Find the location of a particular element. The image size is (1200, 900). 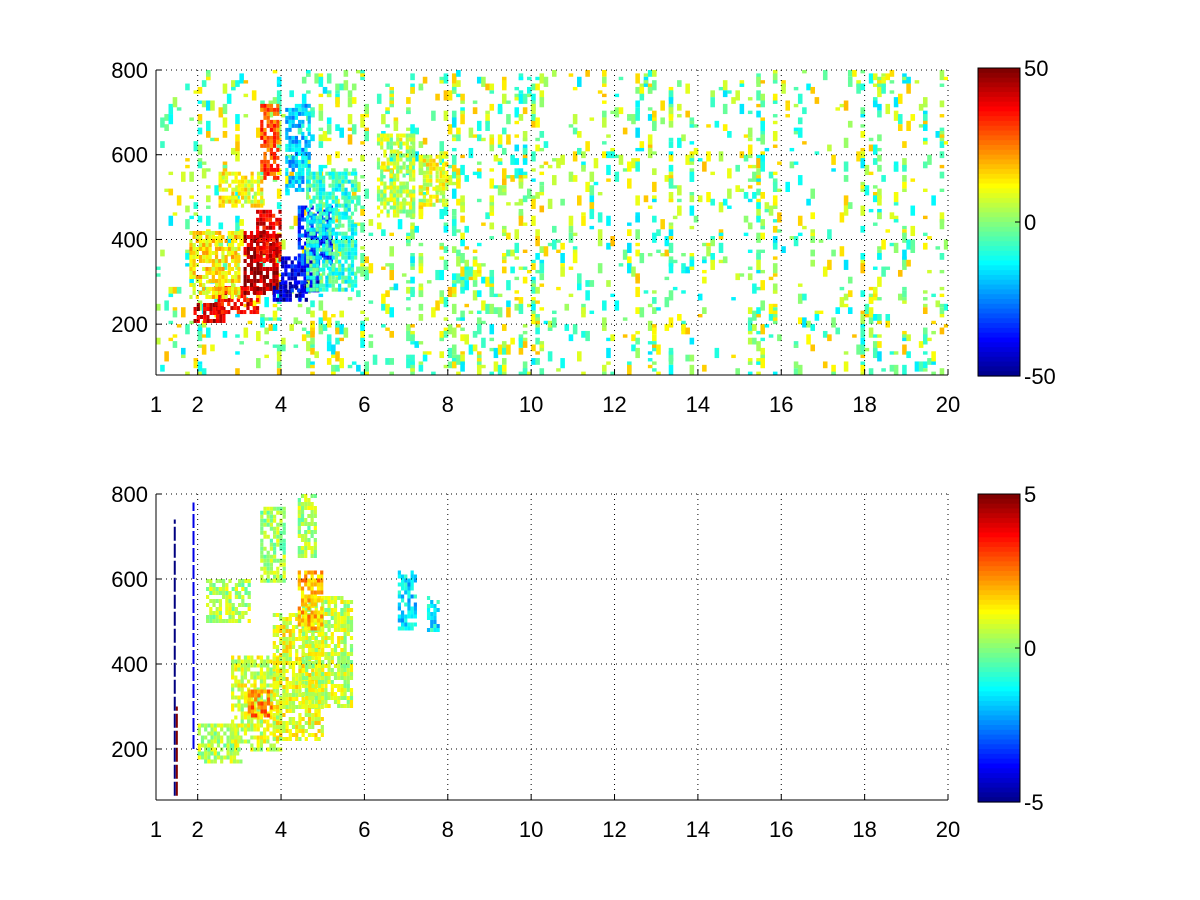

heatmap-band is located at coordinates (435, 180).